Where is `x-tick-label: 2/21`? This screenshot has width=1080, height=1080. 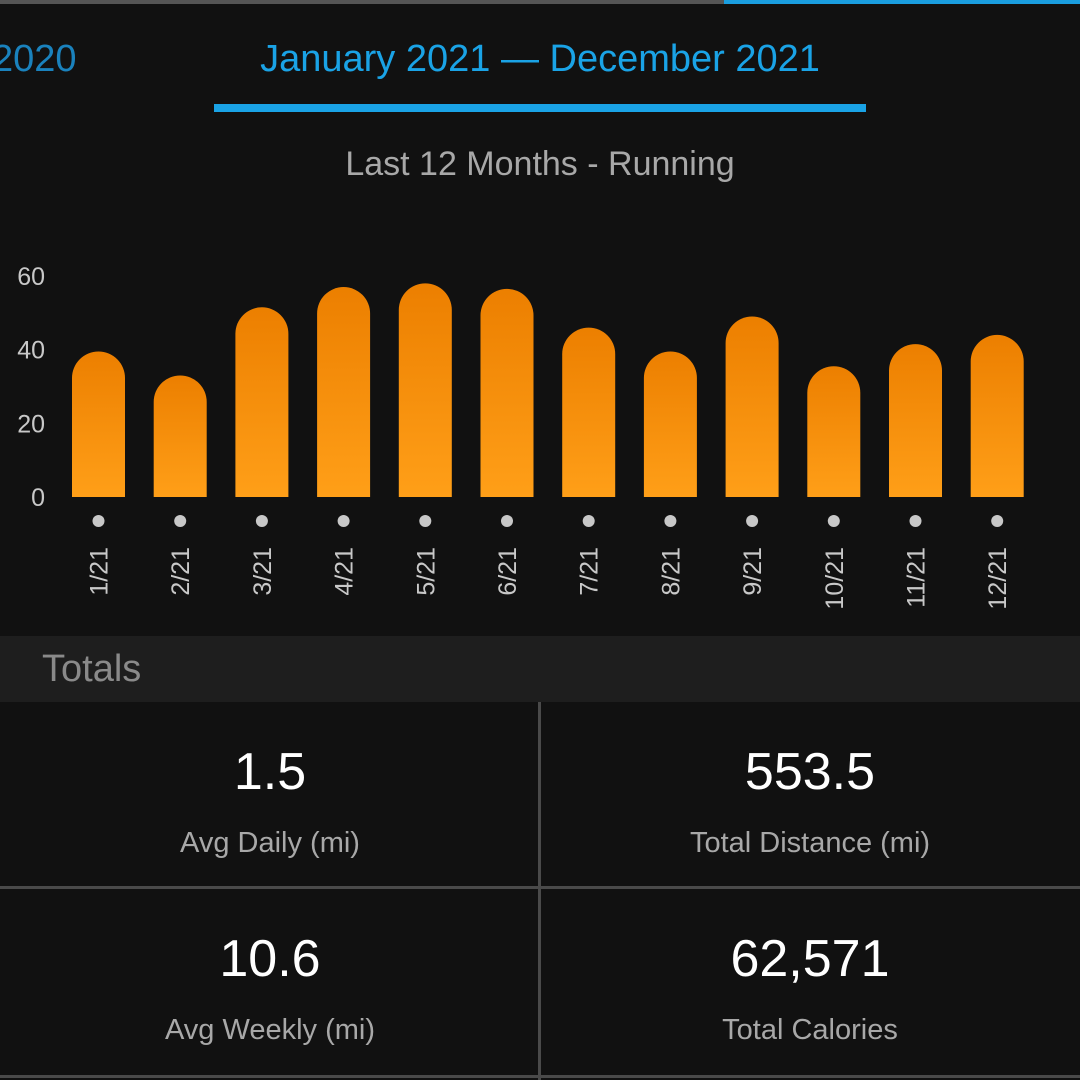 x-tick-label: 2/21 is located at coordinates (181, 571).